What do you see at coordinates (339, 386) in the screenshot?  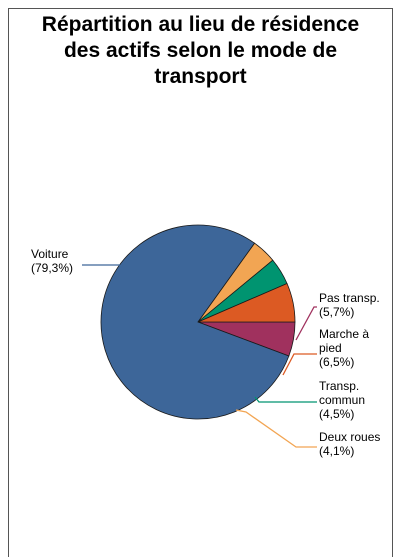 I see `slice-label-line: Transp.` at bounding box center [339, 386].